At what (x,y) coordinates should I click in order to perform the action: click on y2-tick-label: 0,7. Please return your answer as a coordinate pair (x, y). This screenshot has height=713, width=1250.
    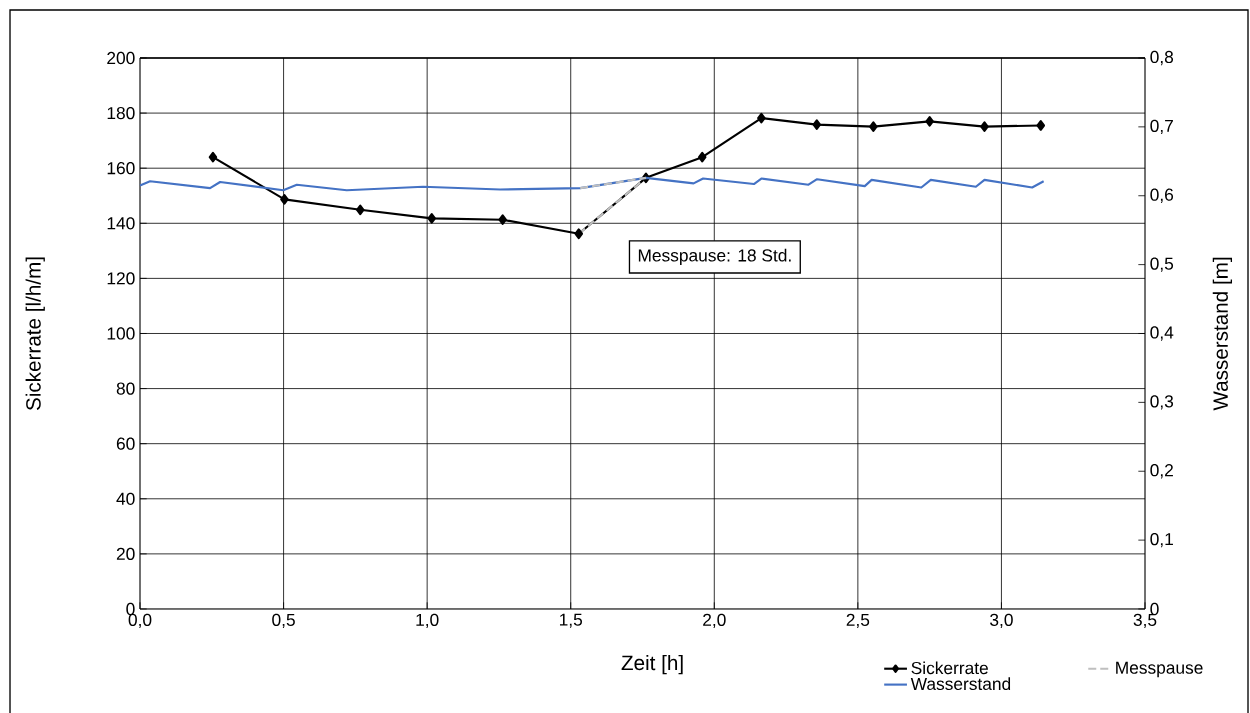
    Looking at the image, I should click on (1161, 127).